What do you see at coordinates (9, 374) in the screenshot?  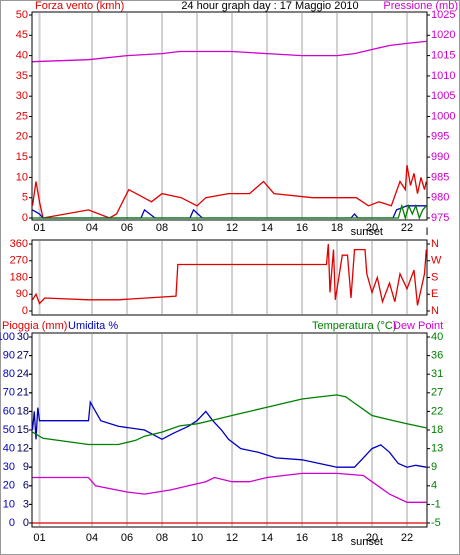 I see `y-tick-label: 80` at bounding box center [9, 374].